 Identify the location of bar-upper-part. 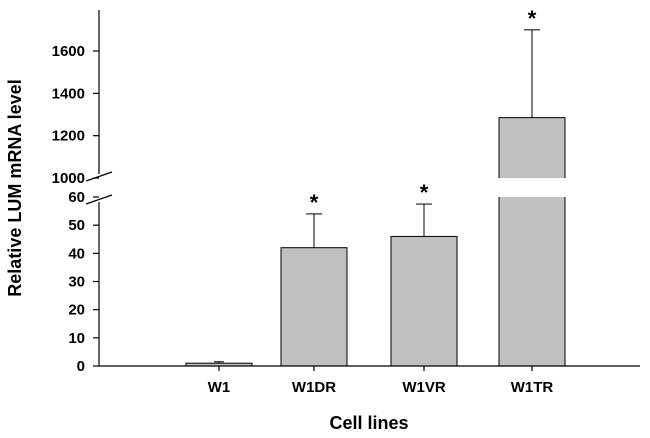
(532, 147).